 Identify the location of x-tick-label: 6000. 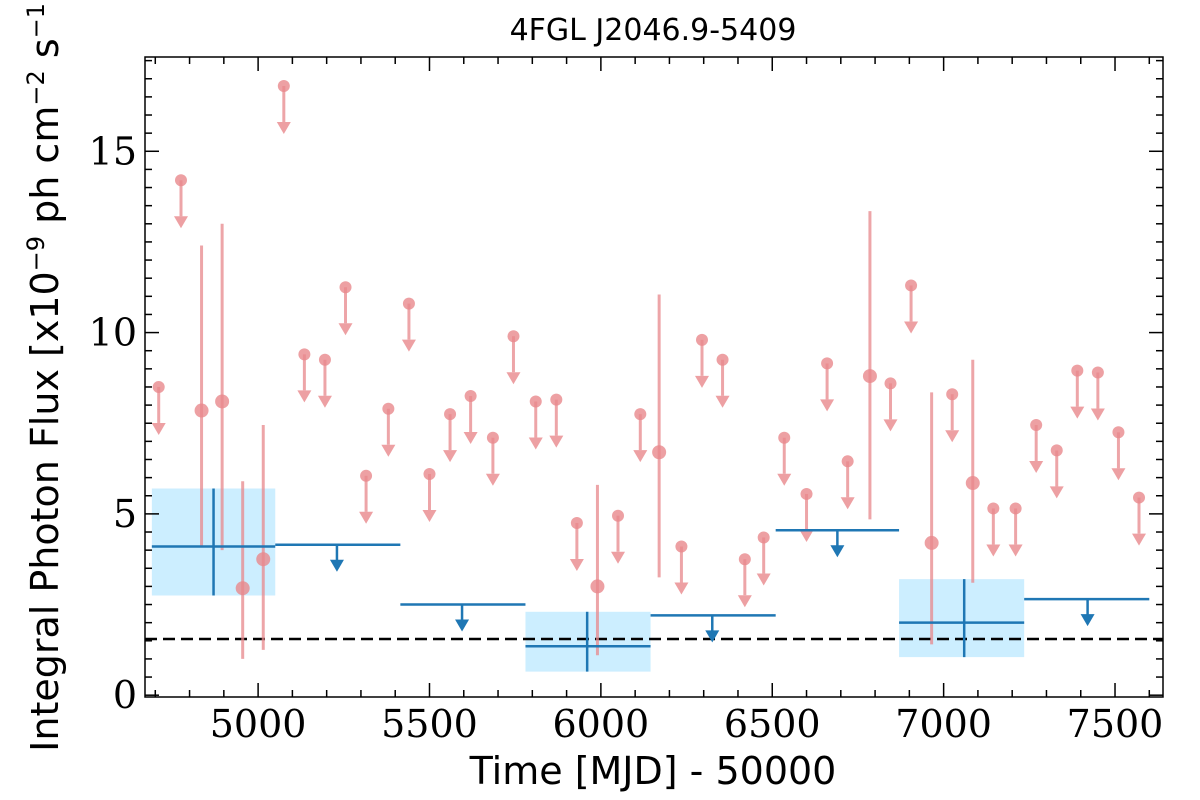
(601, 724).